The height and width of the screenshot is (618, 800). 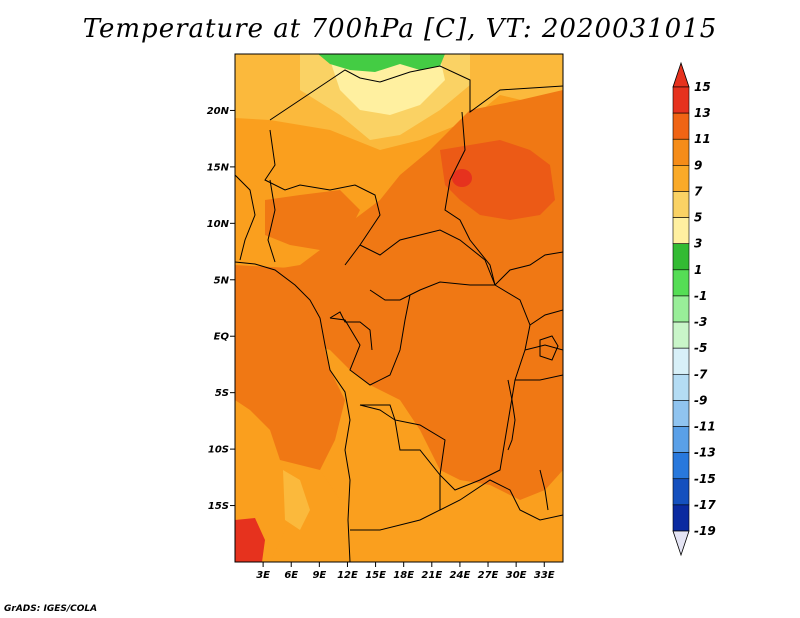 What do you see at coordinates (387, 86) in the screenshot?
I see `field-3-5-north` at bounding box center [387, 86].